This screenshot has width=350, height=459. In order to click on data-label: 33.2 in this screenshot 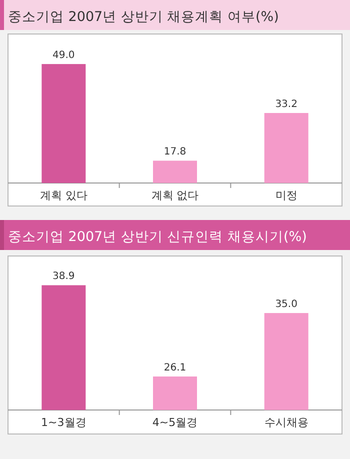, I will do `click(286, 104)`.